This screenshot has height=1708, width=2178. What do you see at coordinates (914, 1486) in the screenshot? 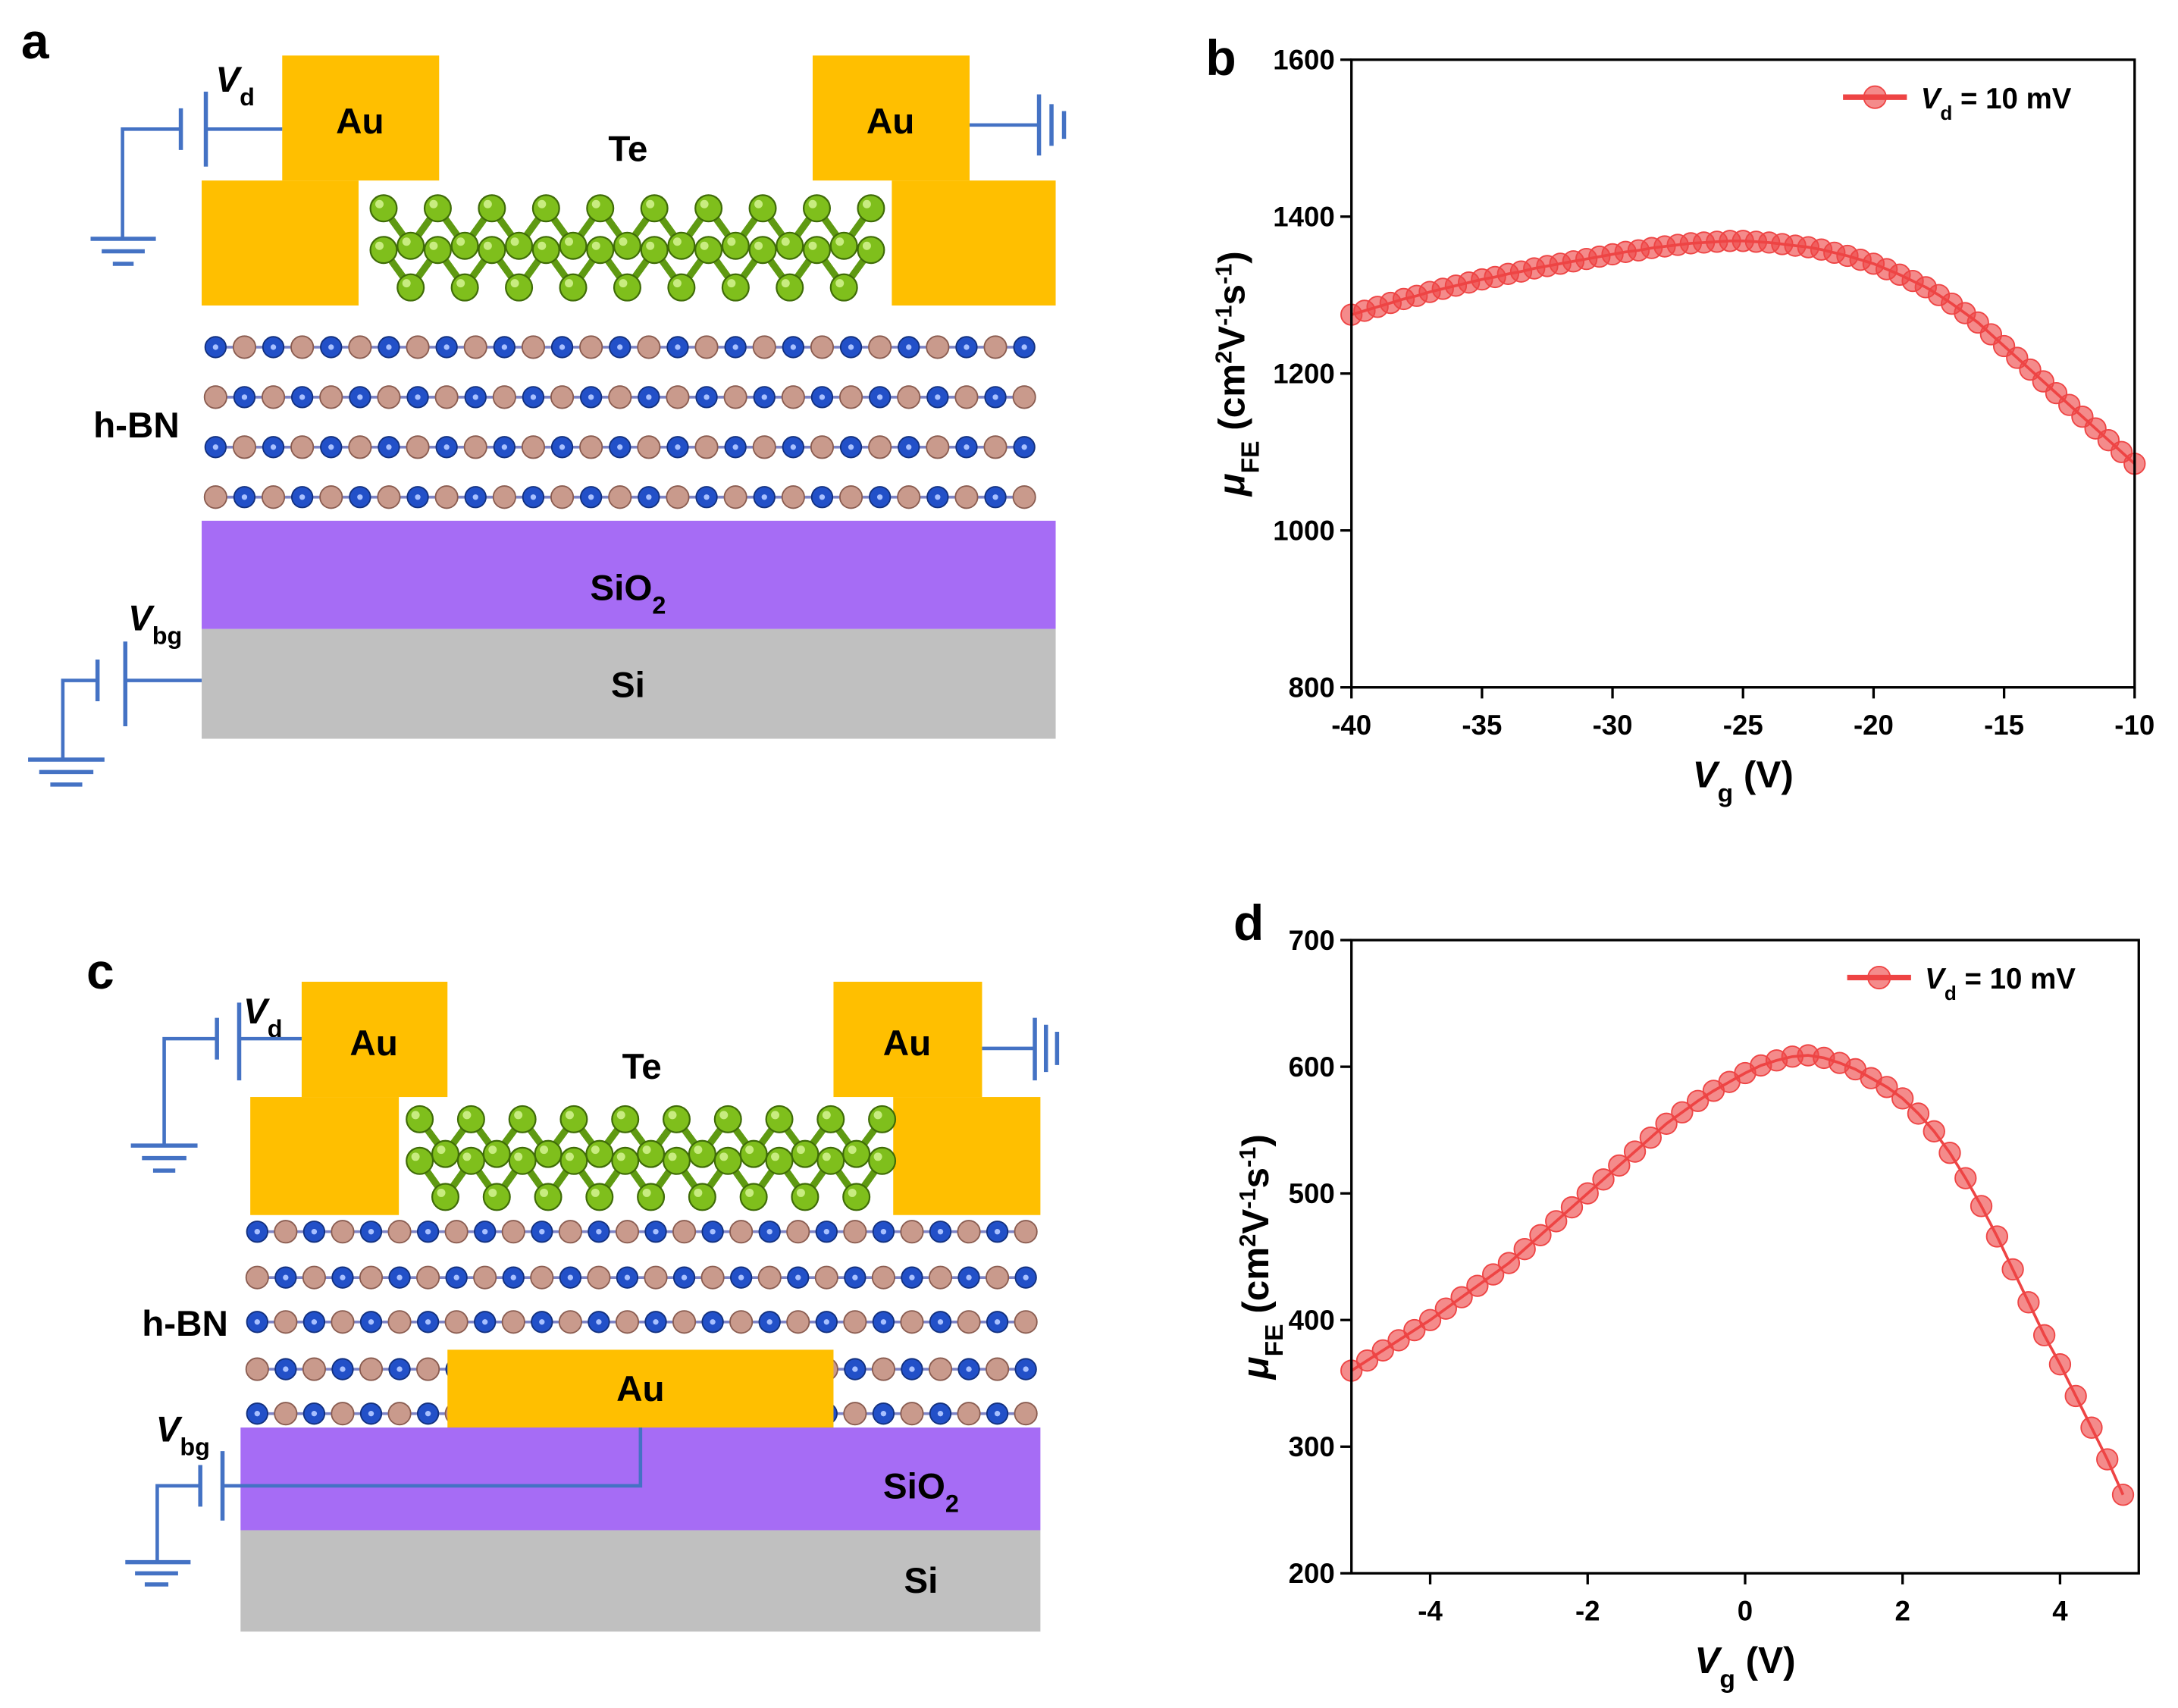
I see `sio2-label-part: SiO` at bounding box center [914, 1486].